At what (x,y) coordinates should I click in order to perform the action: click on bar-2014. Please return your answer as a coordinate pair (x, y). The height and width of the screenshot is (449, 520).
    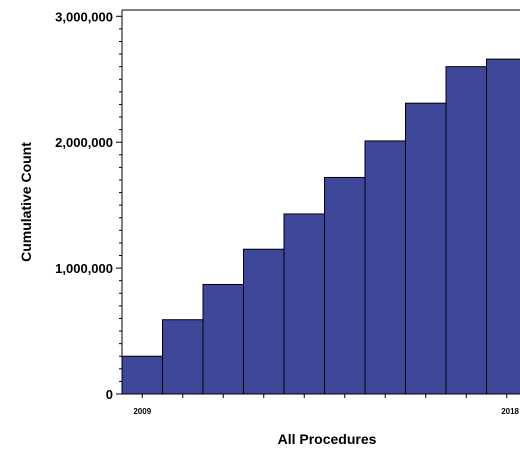
    Looking at the image, I should click on (345, 285).